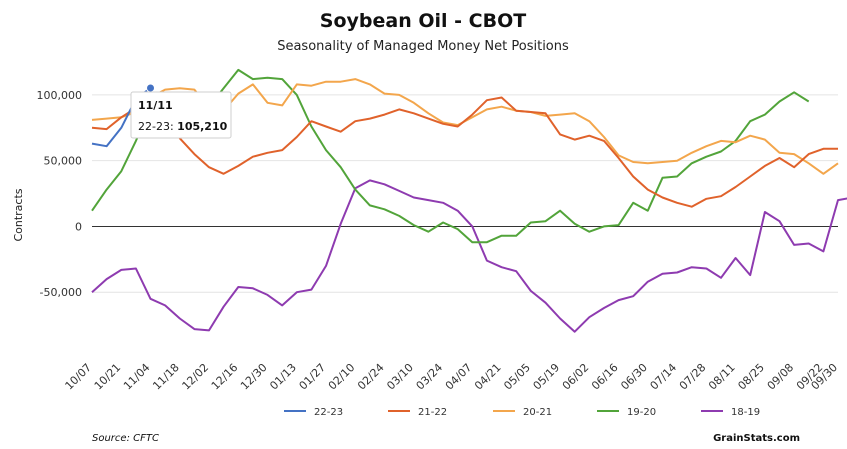 The height and width of the screenshot is (449, 847). What do you see at coordinates (664, 377) in the screenshot?
I see `x-tick-label: 07/14` at bounding box center [664, 377].